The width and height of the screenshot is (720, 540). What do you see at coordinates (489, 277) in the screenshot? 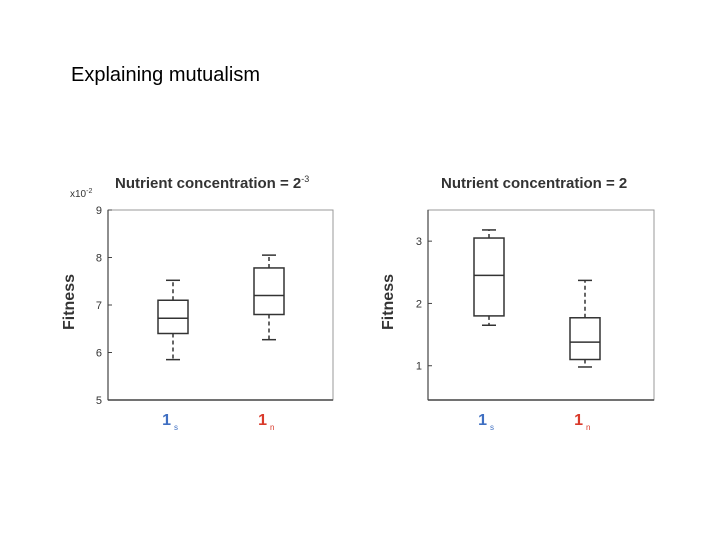
I see `chart2-box-1-body` at bounding box center [489, 277].